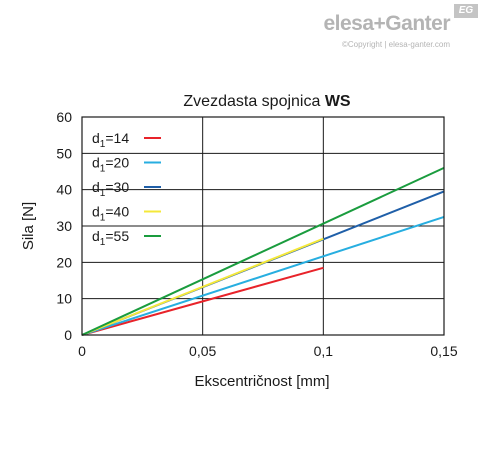 The image size is (488, 454). I want to click on brand-copyright: ©Copyright | elesa-ganter.com, so click(395, 44).